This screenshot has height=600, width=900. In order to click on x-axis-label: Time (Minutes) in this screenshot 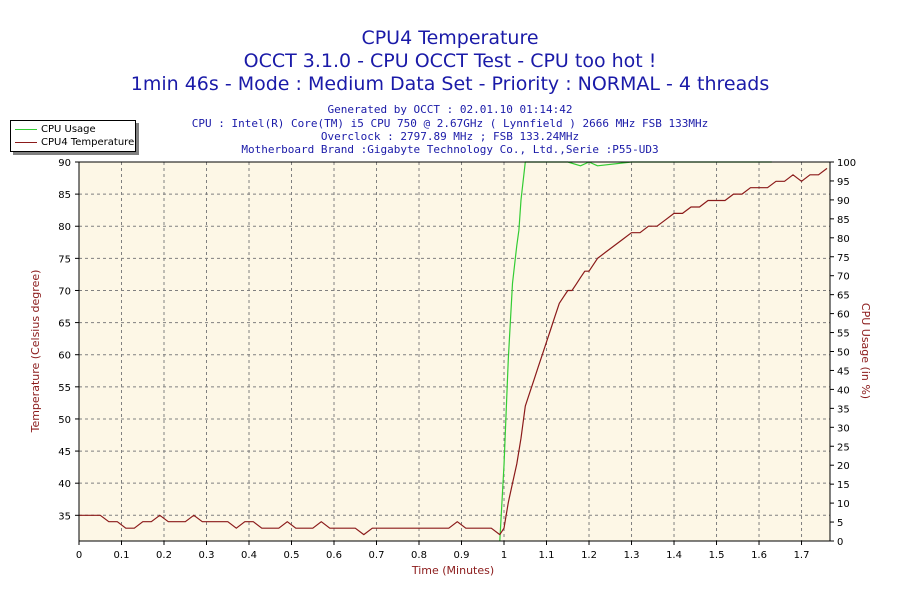, I will do `click(452, 570)`.